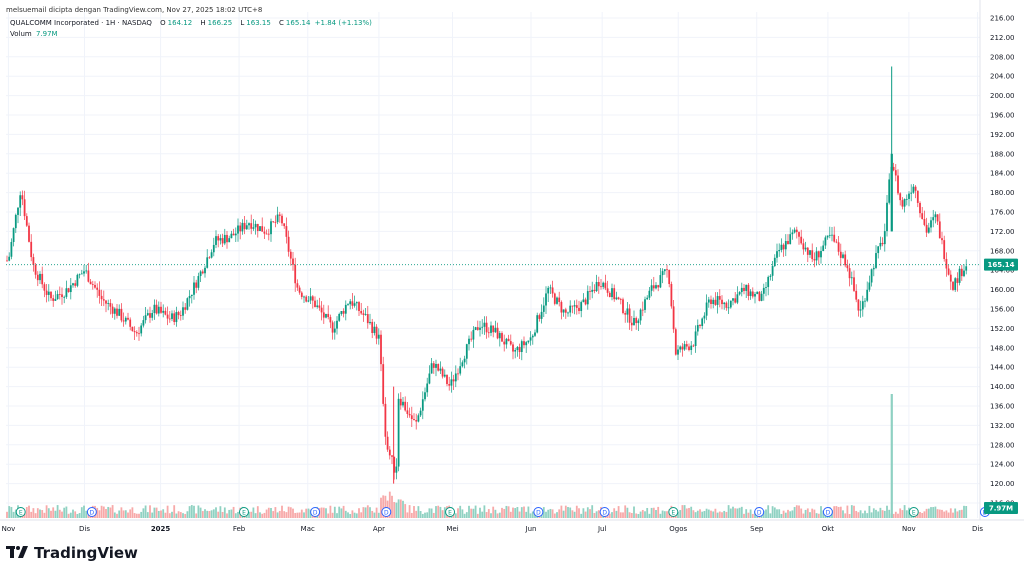 This screenshot has height=572, width=1024. Describe the element at coordinates (1002, 465) in the screenshot. I see `y-tick-label: 124.00` at that location.